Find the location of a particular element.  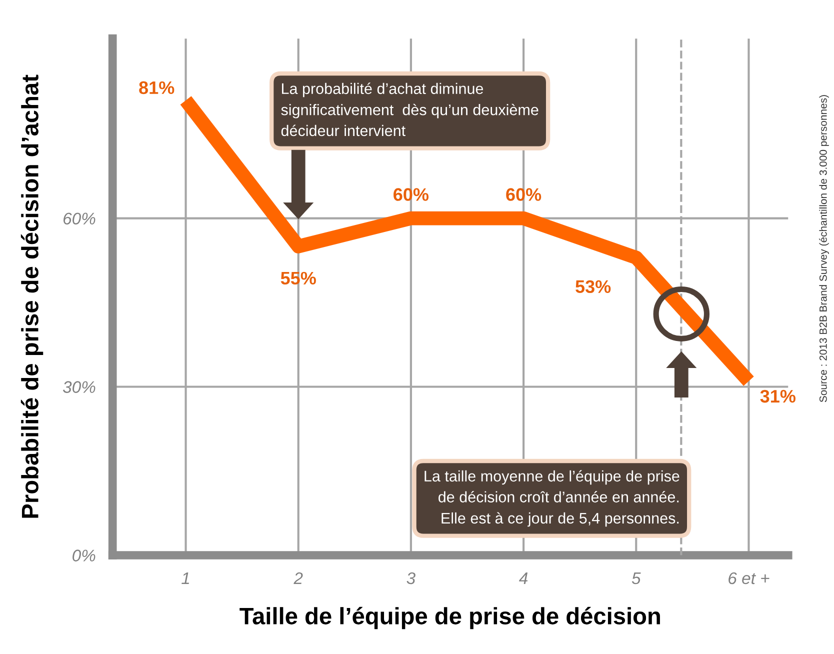

source-note: Source : 2013 B2B Brand Survey (échantillon de 3.000 personnes) is located at coordinates (824, 248).